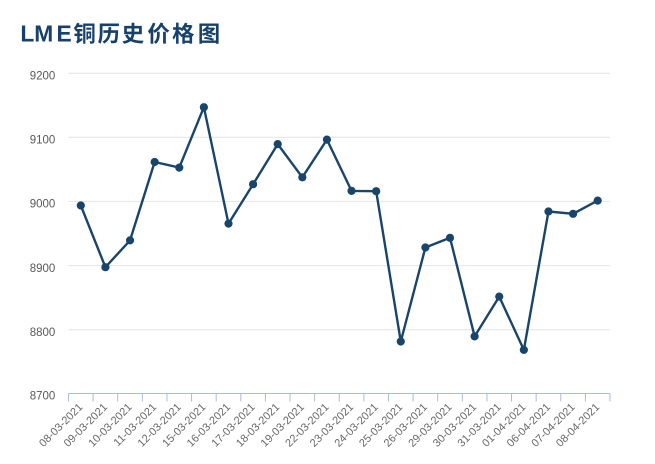  Describe the element at coordinates (27, 33) in the screenshot. I see `svg-text: L` at that location.